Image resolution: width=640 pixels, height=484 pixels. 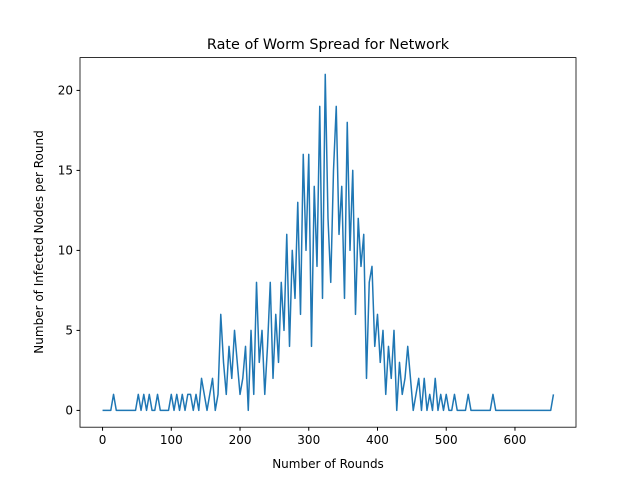 I want to click on x-tick-label: 300, so click(x=308, y=440).